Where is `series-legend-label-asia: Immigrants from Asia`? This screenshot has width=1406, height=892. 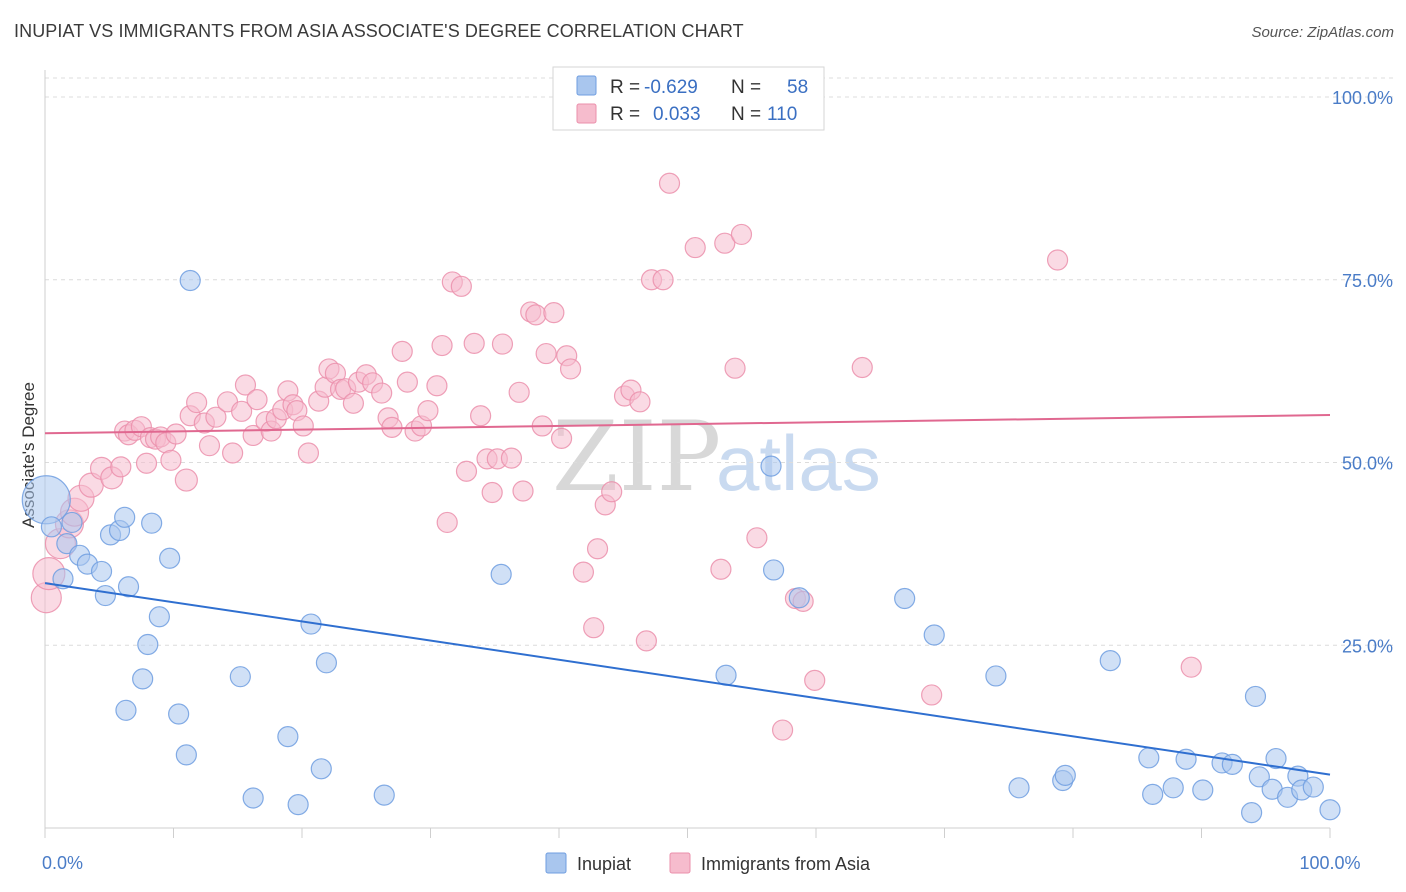
series-legend-label-asia: Immigrants from Asia is located at coordinates (786, 864).